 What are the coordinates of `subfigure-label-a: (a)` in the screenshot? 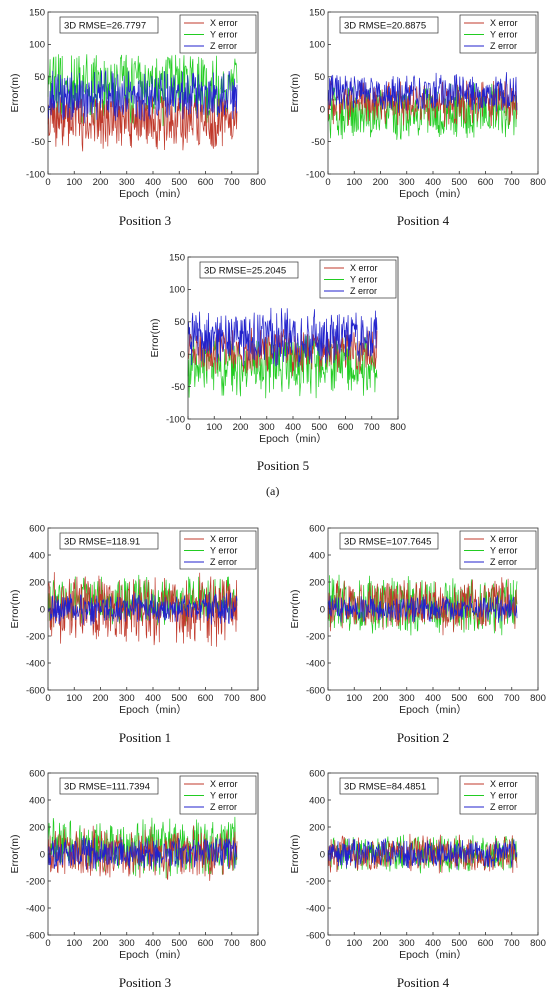 It's located at (273, 491).